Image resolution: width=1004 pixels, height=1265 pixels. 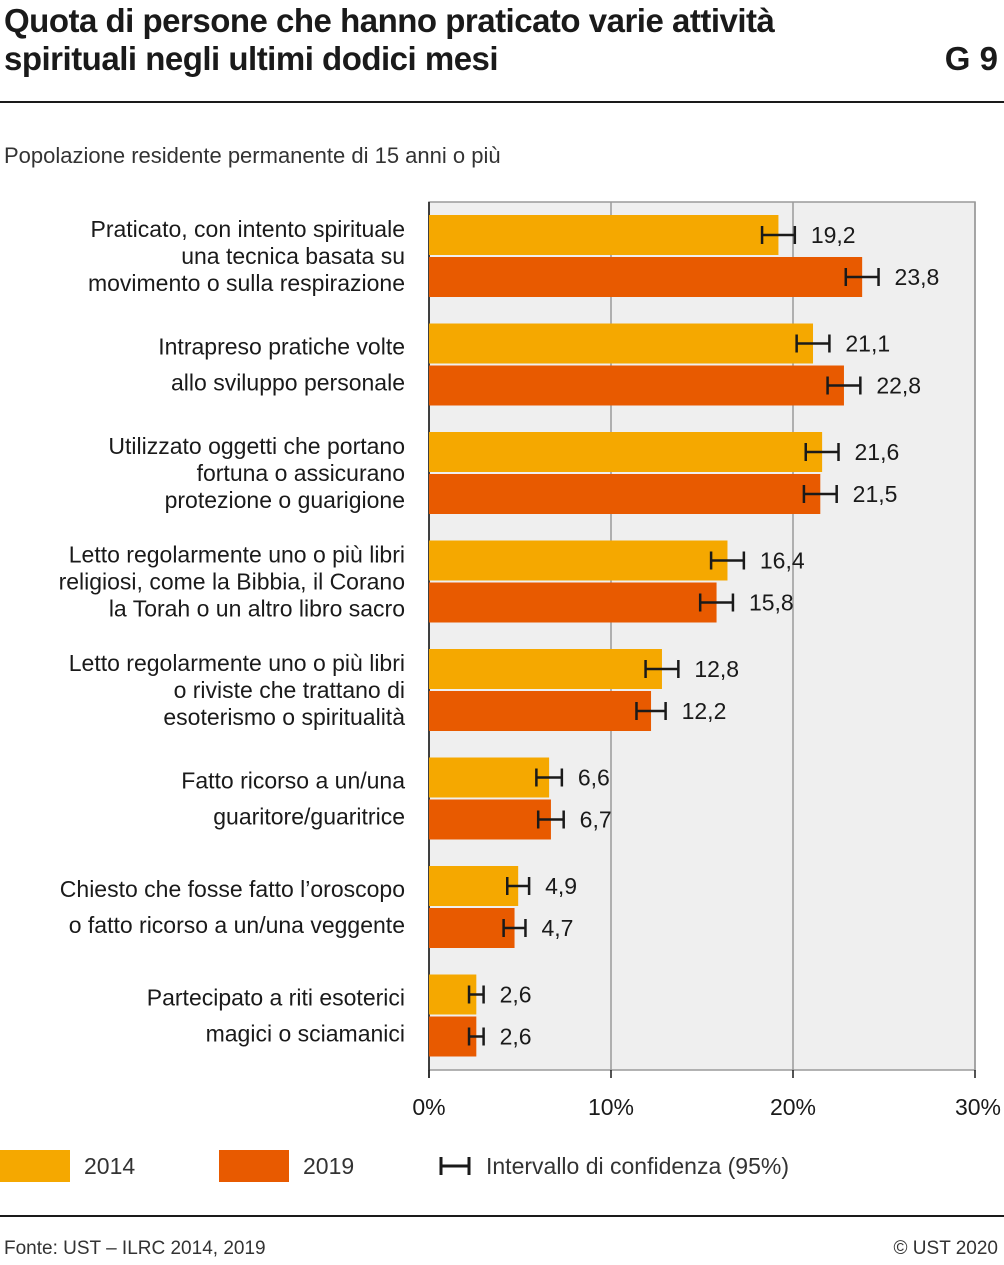 I want to click on copyright-note: © UST 2020, so click(x=945, y=1248).